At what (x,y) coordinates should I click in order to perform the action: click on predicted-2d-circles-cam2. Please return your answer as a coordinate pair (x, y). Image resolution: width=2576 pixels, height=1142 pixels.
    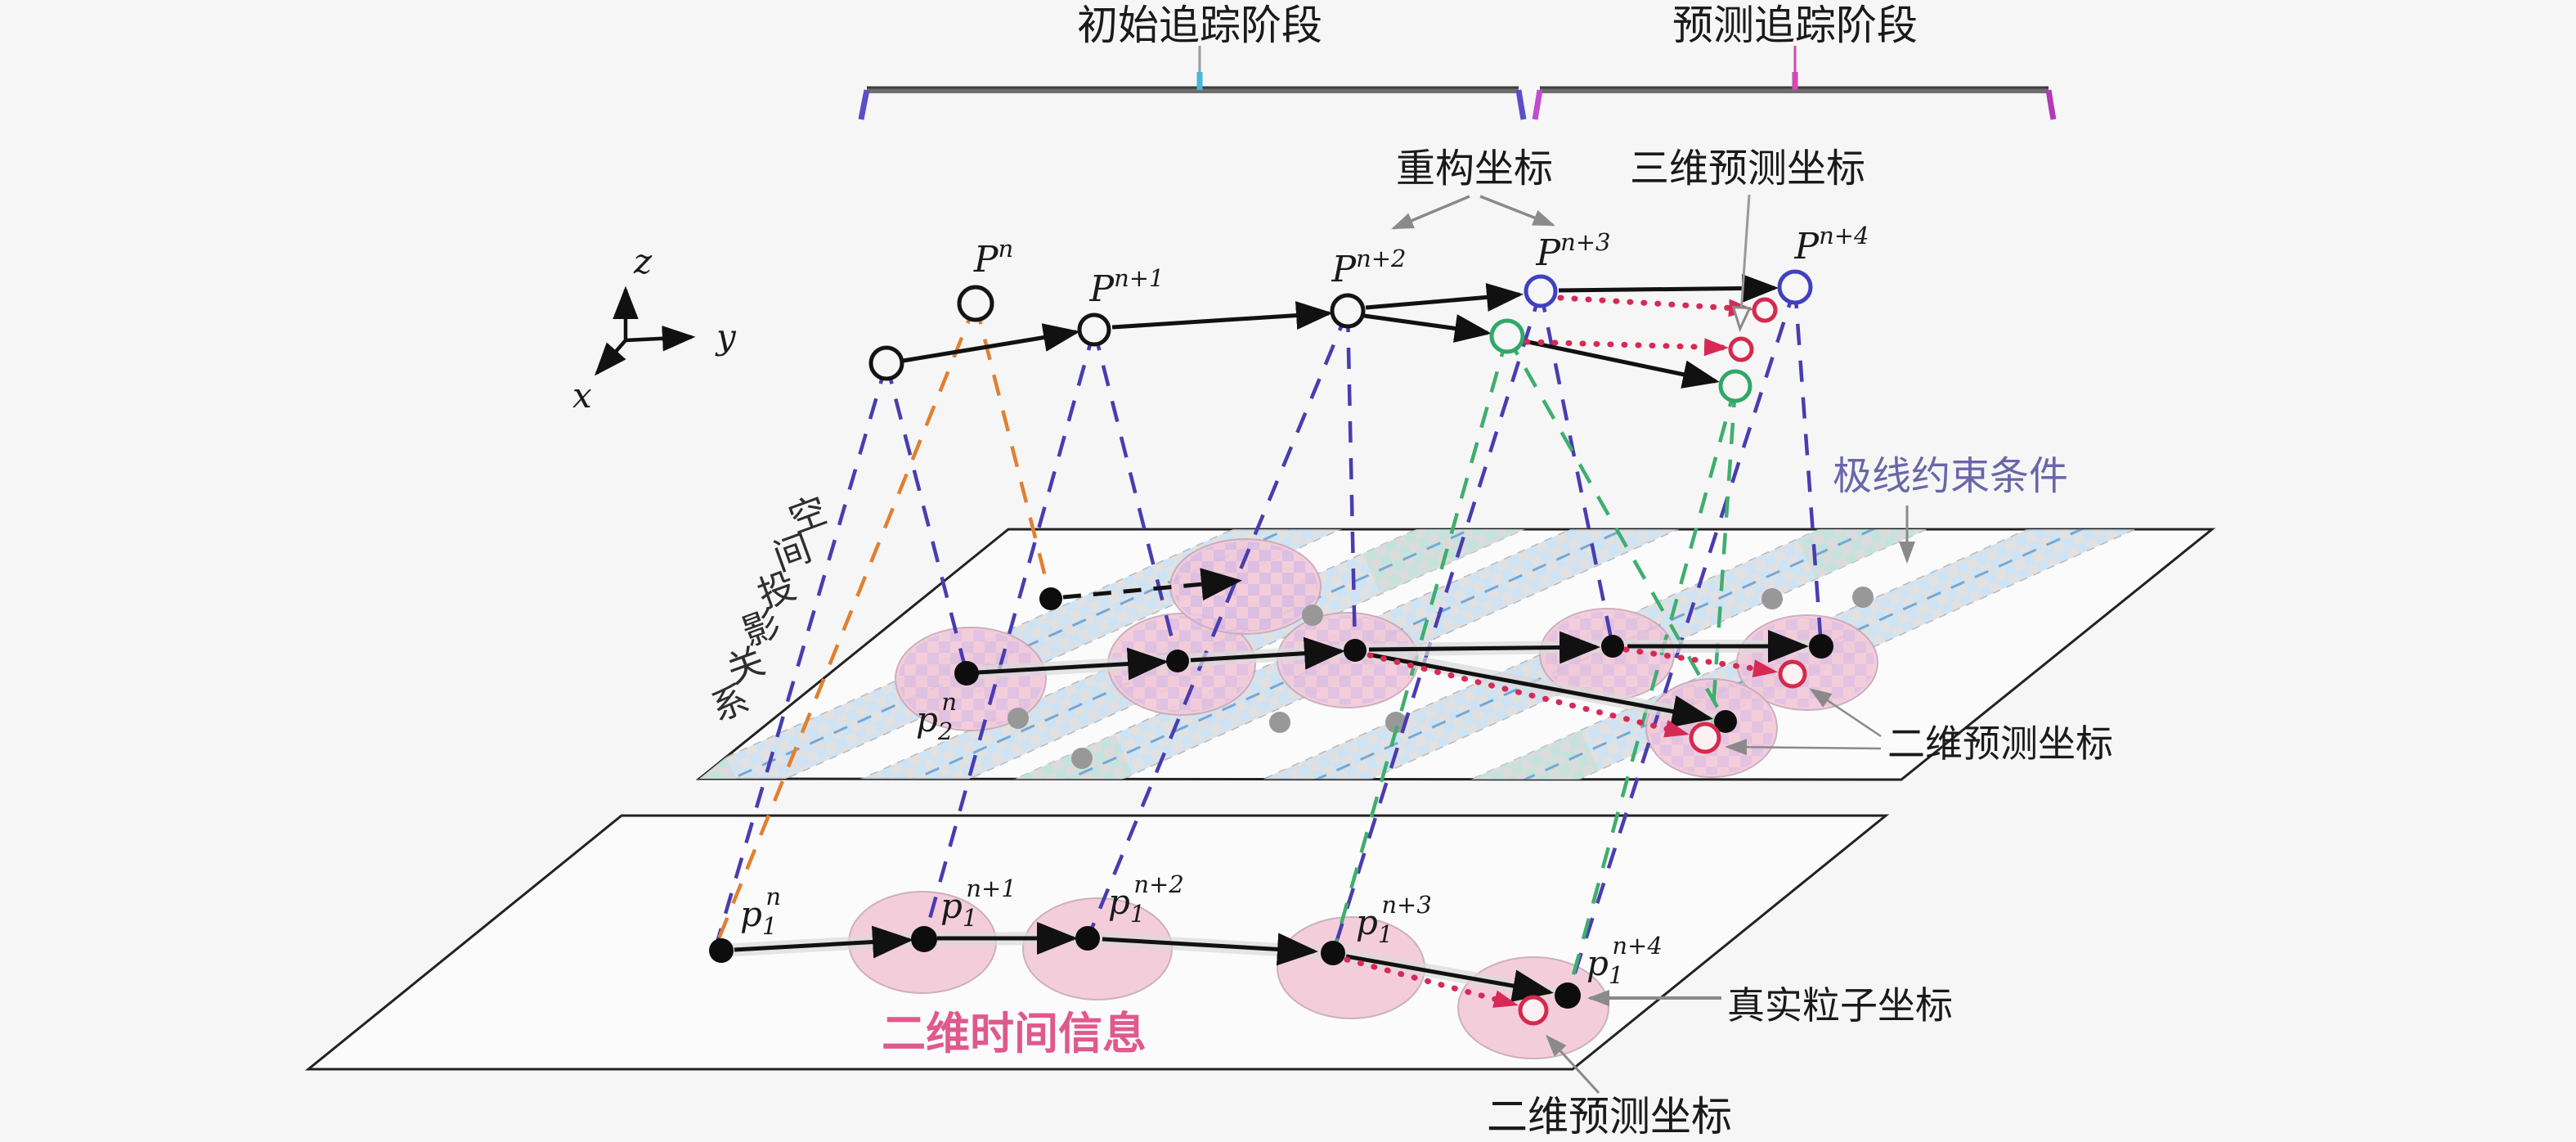
    Looking at the image, I should click on (1748, 706).